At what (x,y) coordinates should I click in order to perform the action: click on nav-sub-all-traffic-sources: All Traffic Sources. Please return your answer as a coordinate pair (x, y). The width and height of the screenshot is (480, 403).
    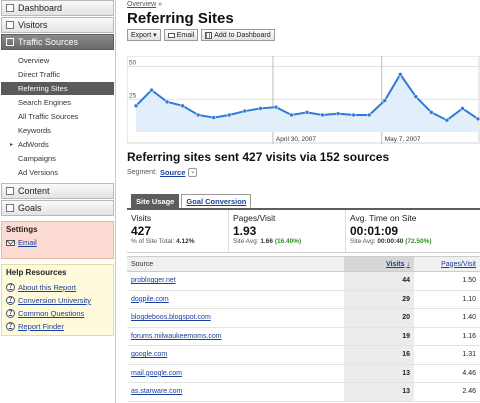
    Looking at the image, I should click on (57, 117).